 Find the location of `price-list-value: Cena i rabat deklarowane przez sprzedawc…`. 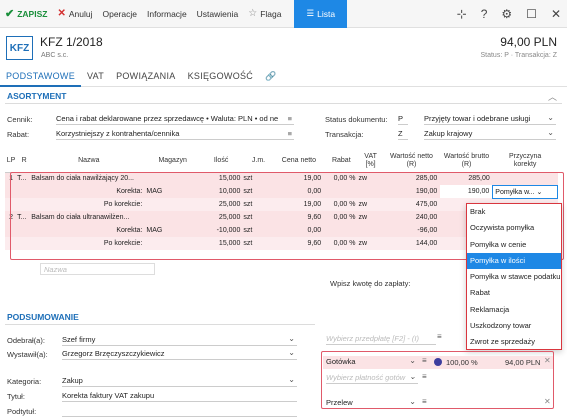

price-list-value: Cena i rabat deklarowane przez sprzedawc… is located at coordinates (167, 118).